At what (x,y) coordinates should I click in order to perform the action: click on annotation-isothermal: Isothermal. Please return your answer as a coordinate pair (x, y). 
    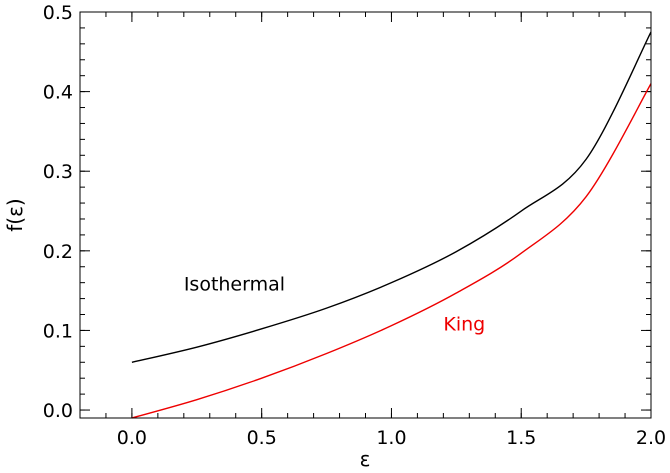
    Looking at the image, I should click on (234, 285).